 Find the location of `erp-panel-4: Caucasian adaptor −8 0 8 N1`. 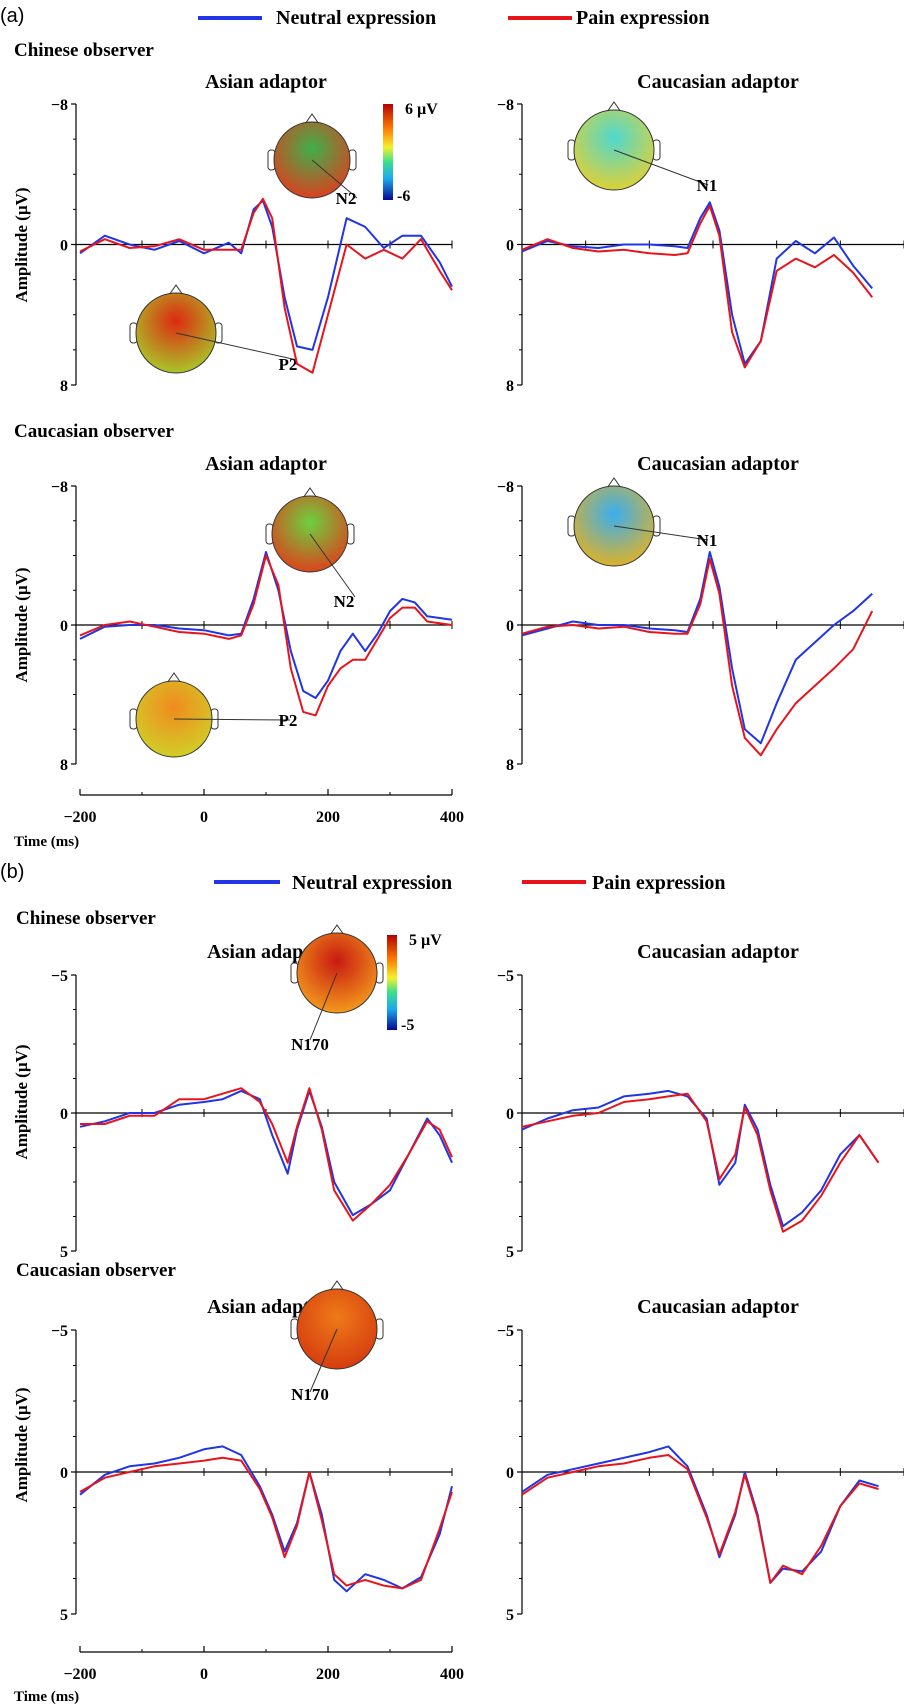

erp-panel-4: Caucasian adaptor −8 0 8 N1 is located at coordinates (700, 613).